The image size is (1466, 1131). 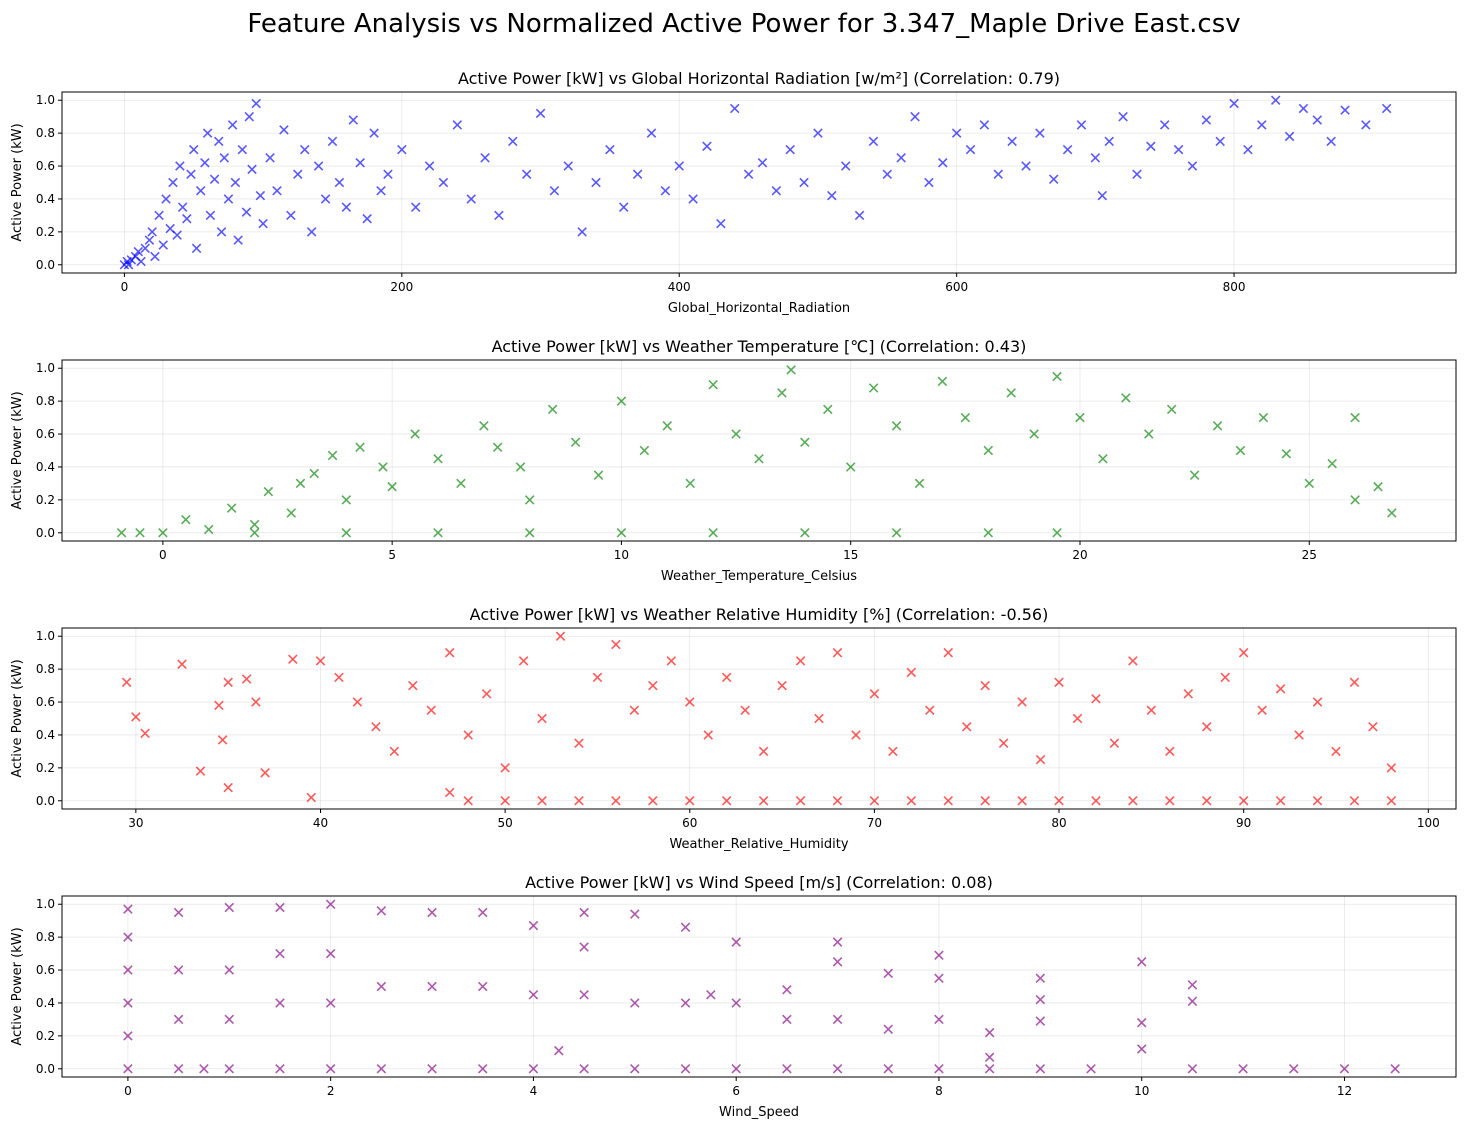 What do you see at coordinates (125, 287) in the screenshot?
I see `x-tick-label: 0` at bounding box center [125, 287].